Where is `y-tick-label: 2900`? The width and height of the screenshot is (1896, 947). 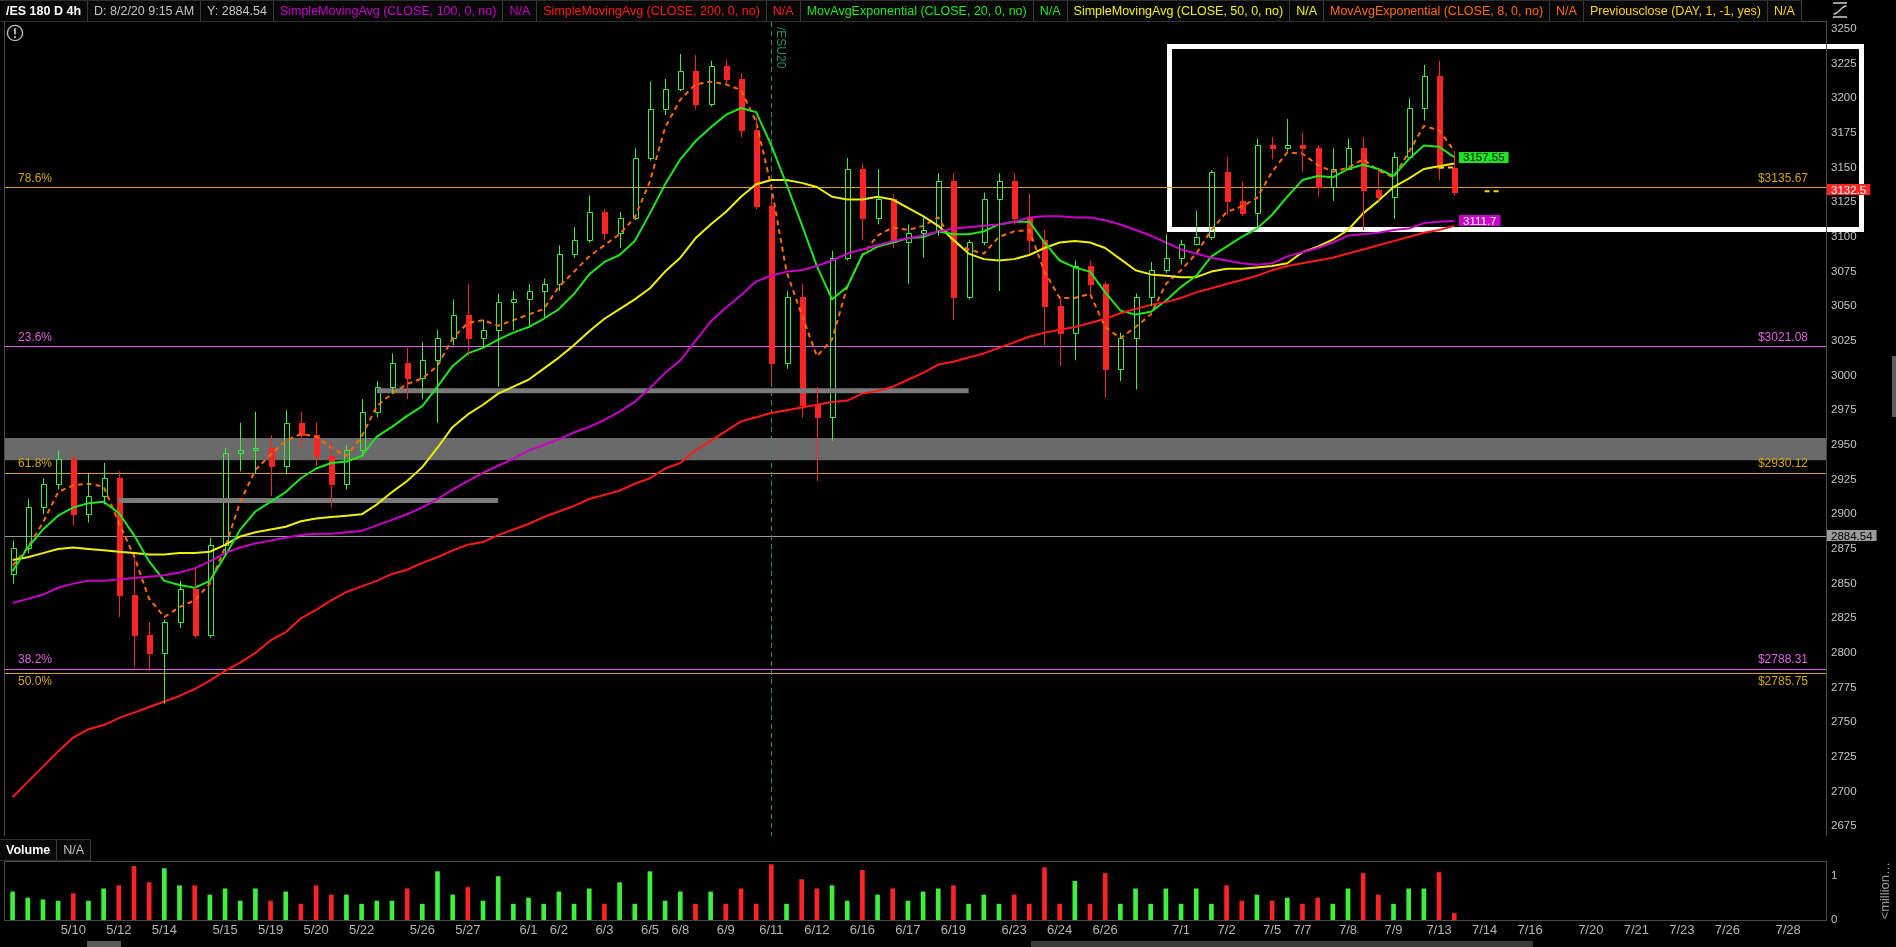 y-tick-label: 2900 is located at coordinates (1844, 513).